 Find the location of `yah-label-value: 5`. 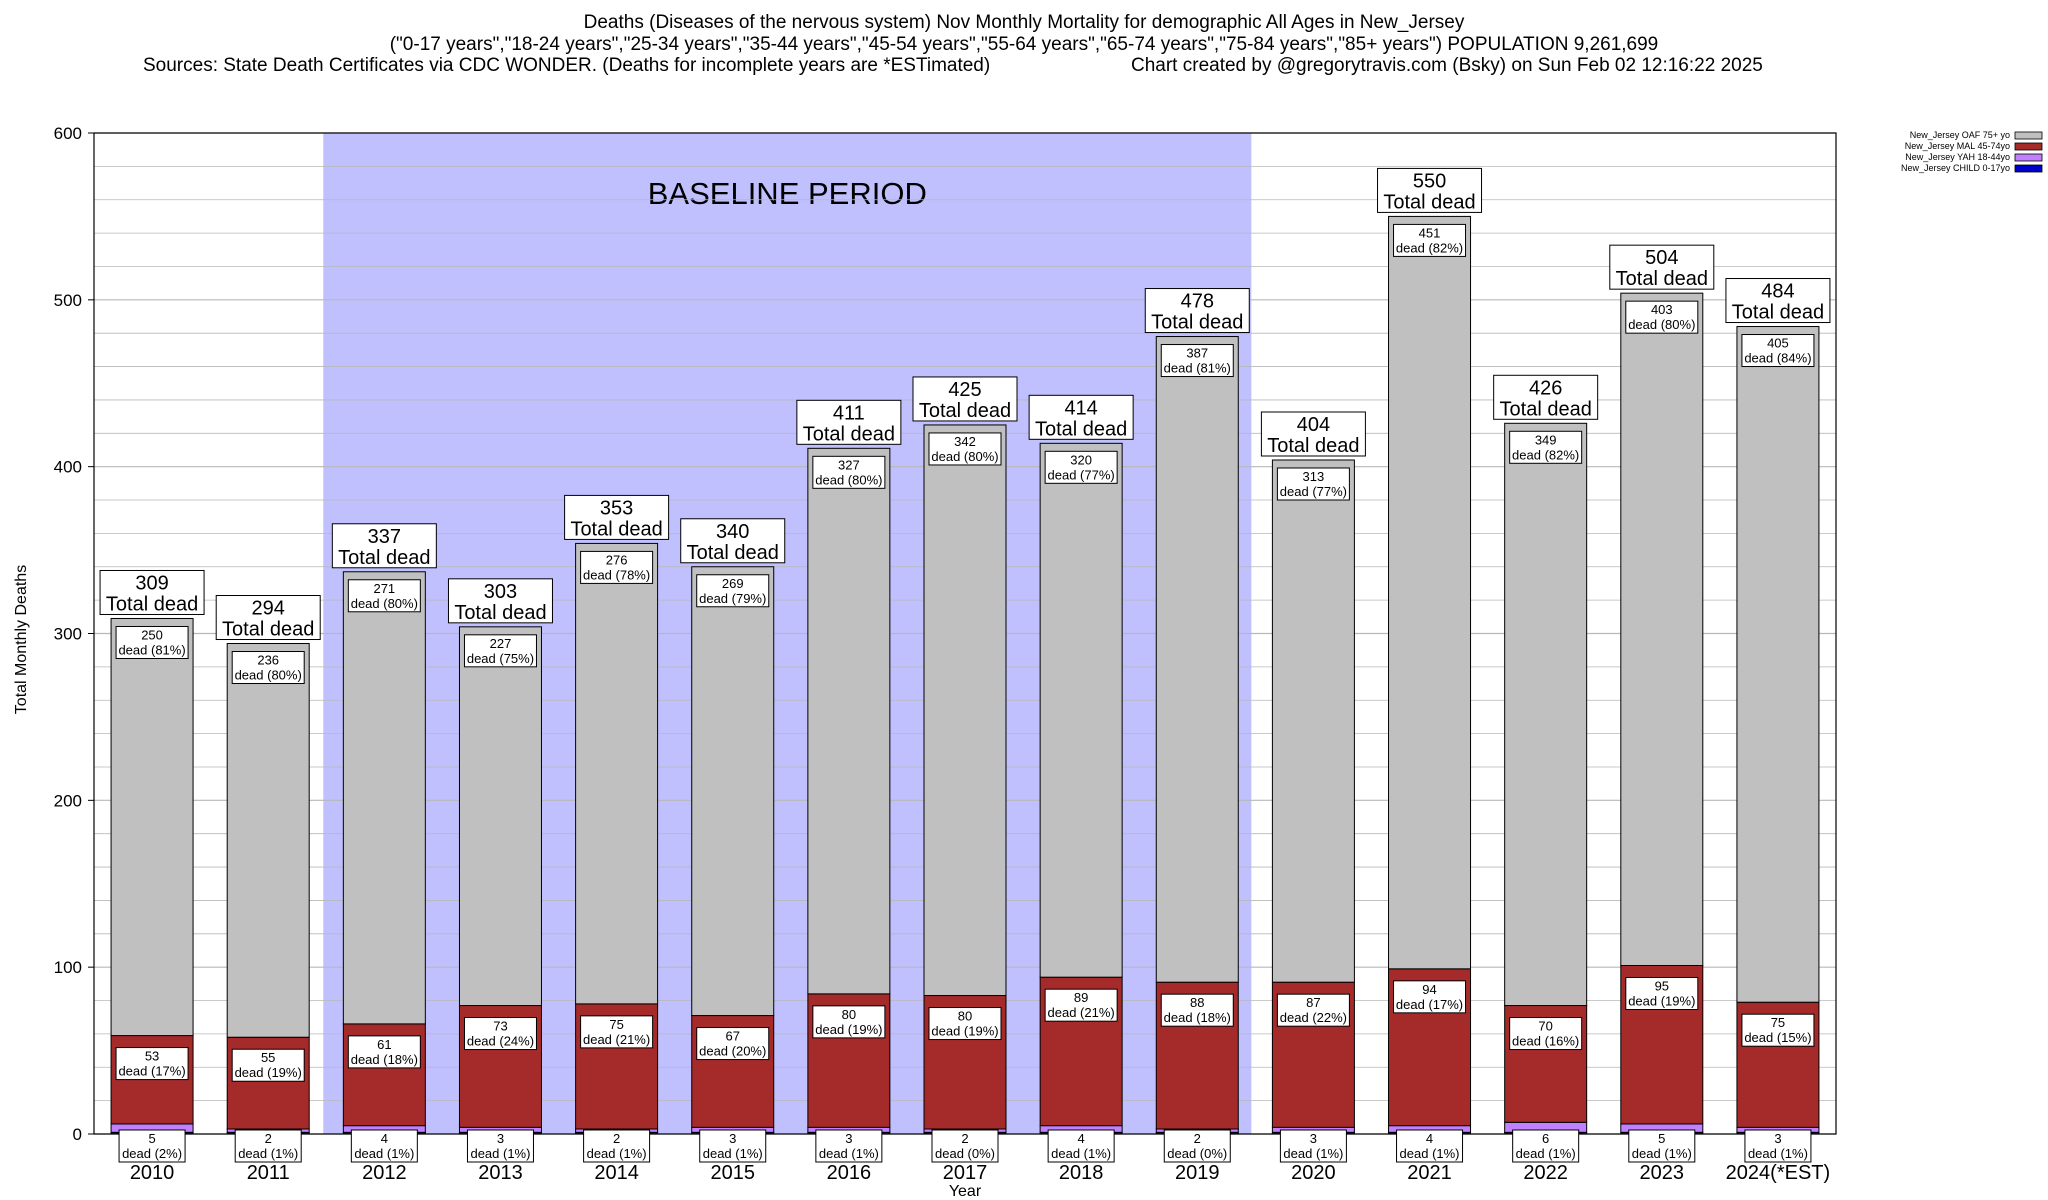

yah-label-value: 5 is located at coordinates (1661, 1138).